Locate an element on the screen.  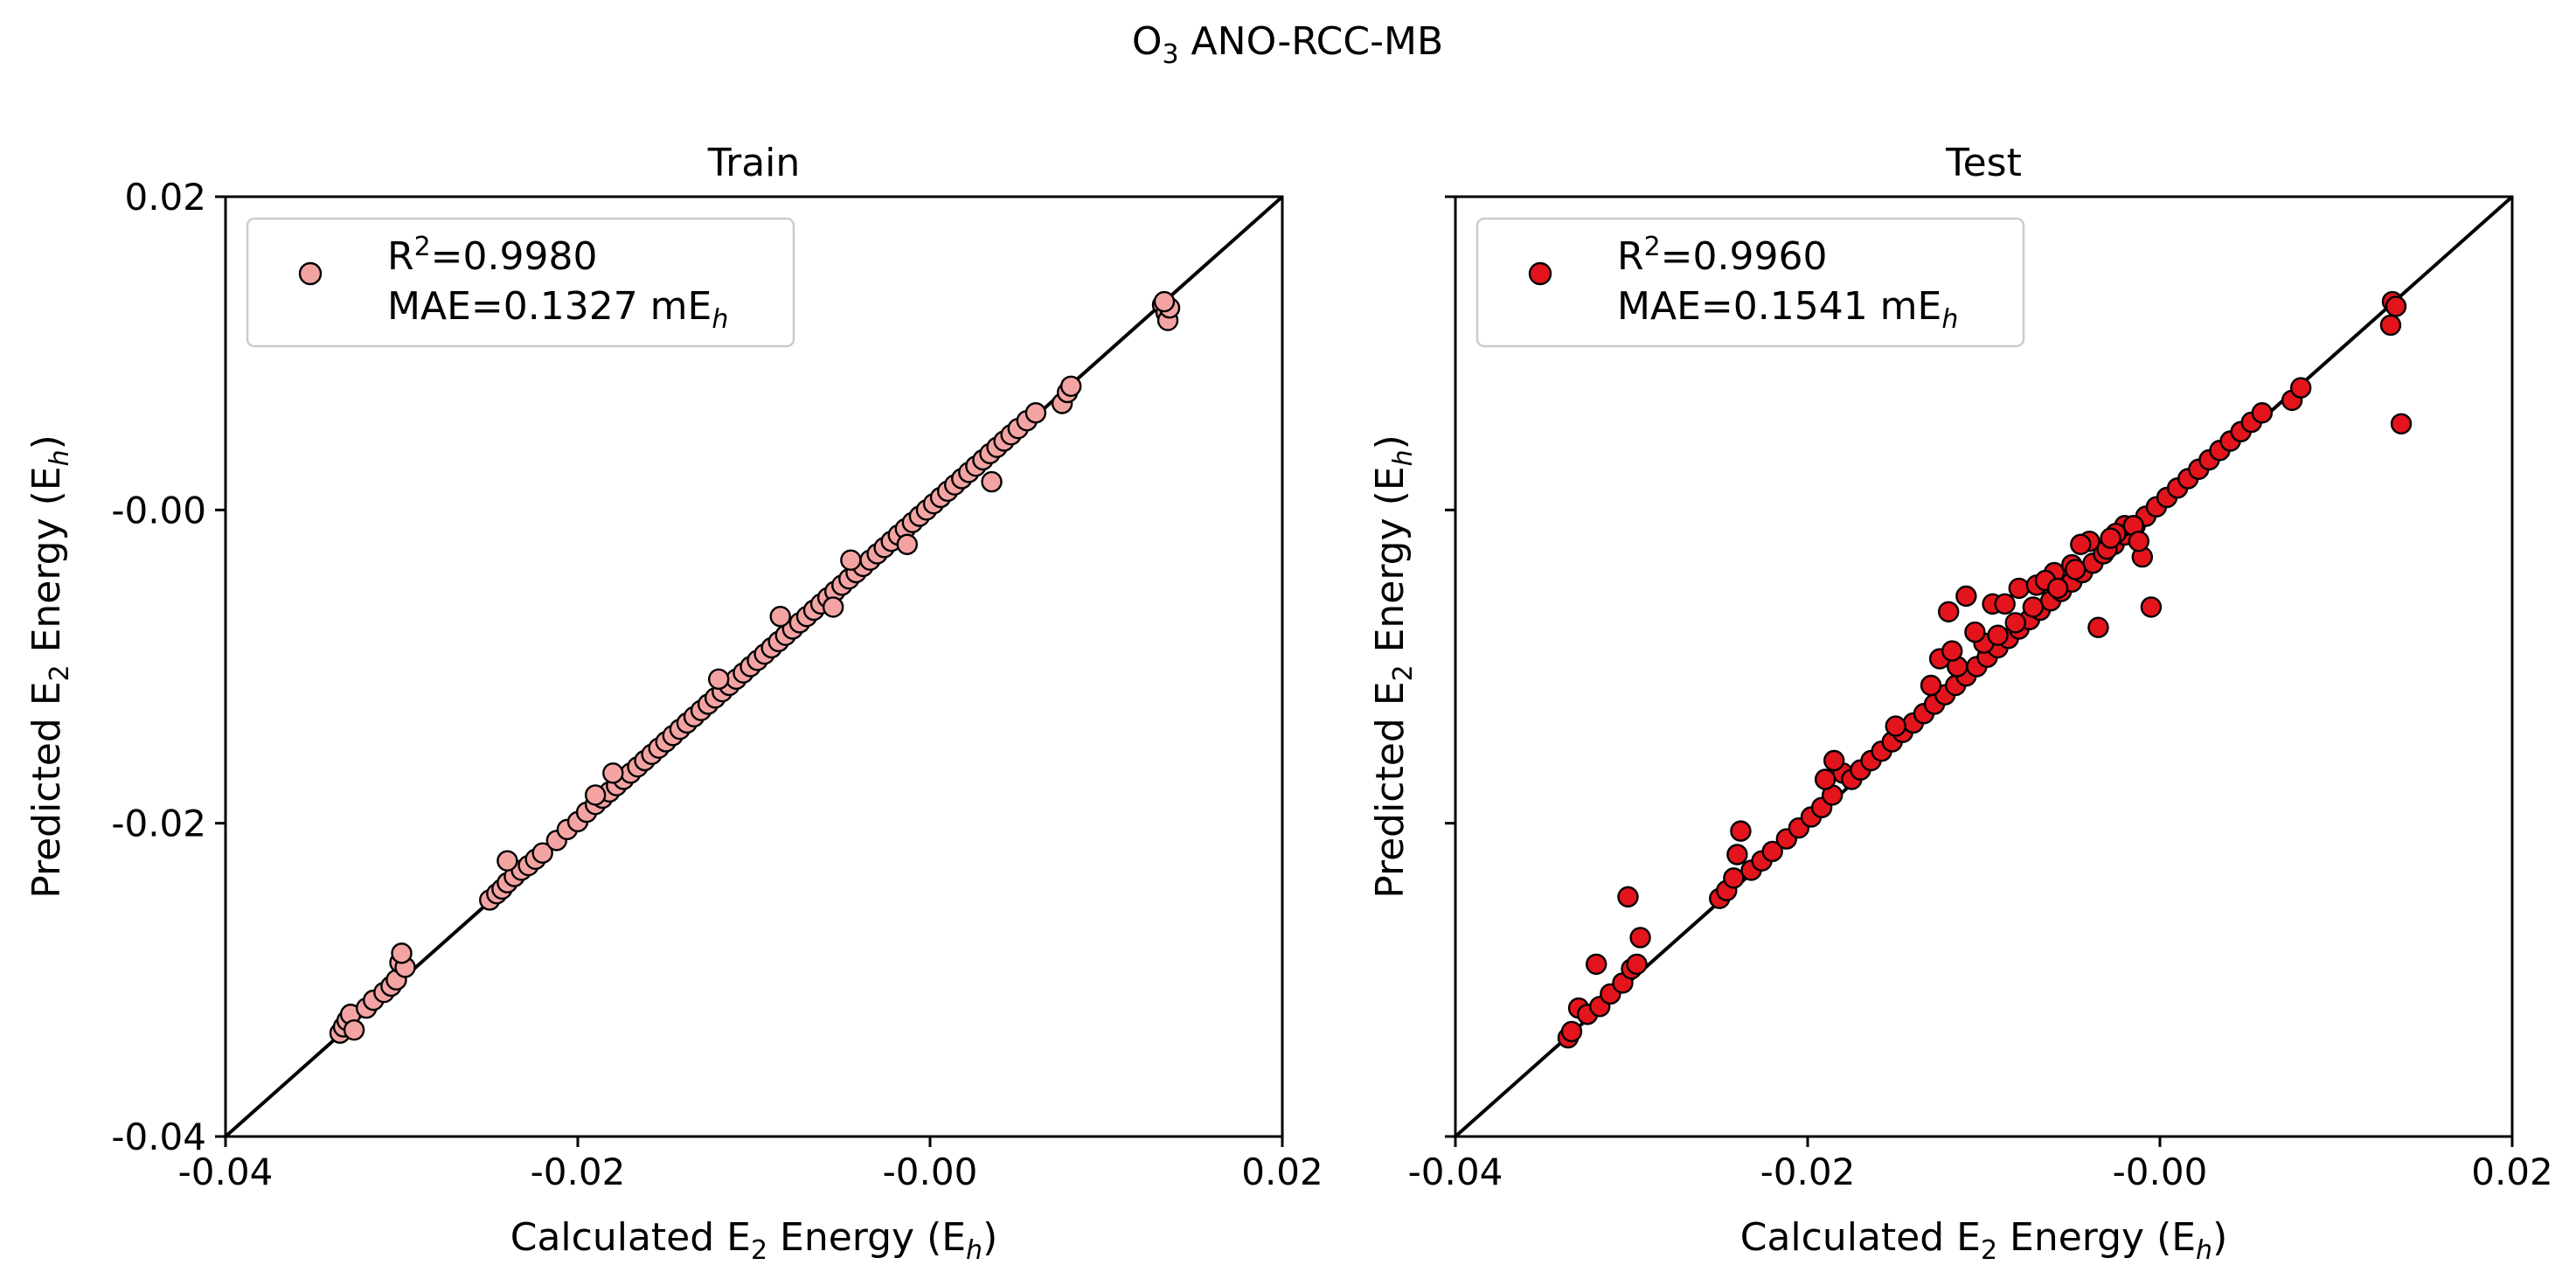
legend-mae: MAE=0.1327 mEh is located at coordinates (557, 309).